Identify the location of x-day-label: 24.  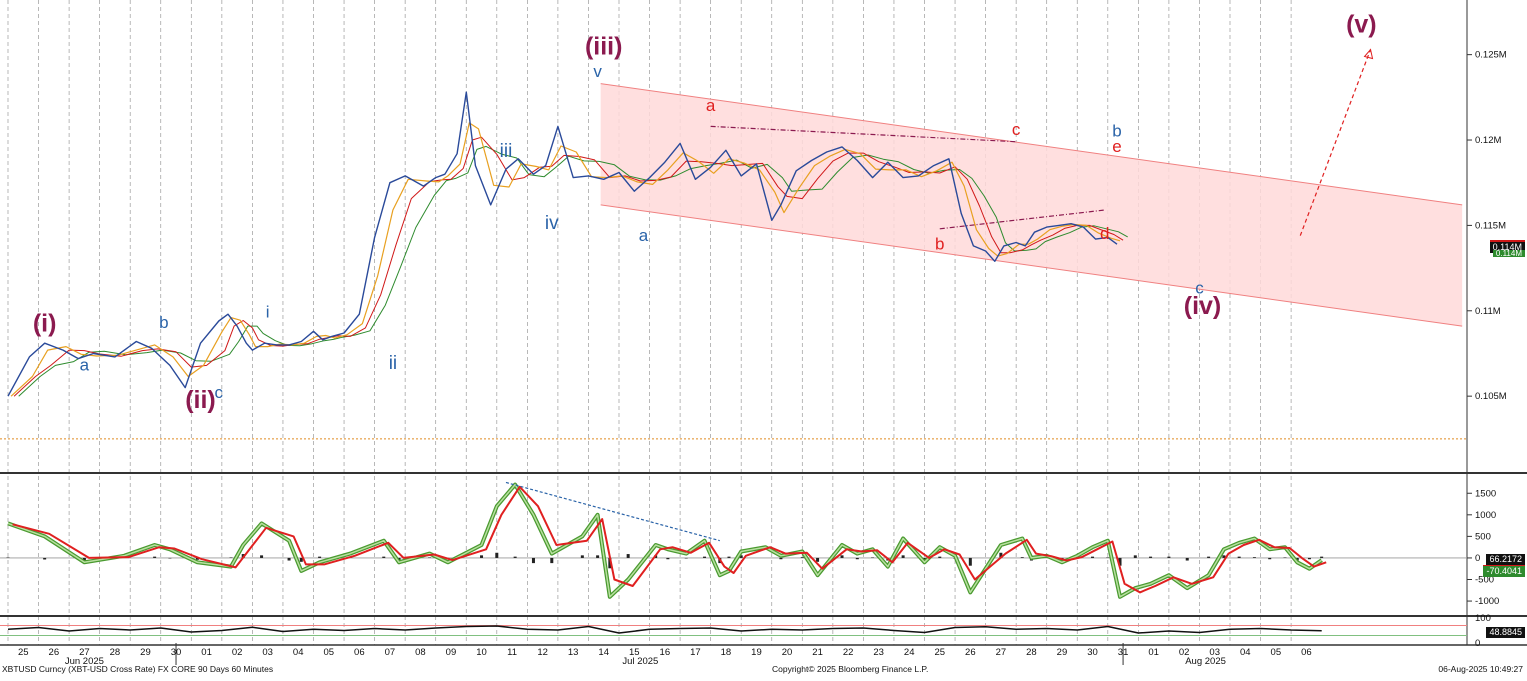
(909, 652).